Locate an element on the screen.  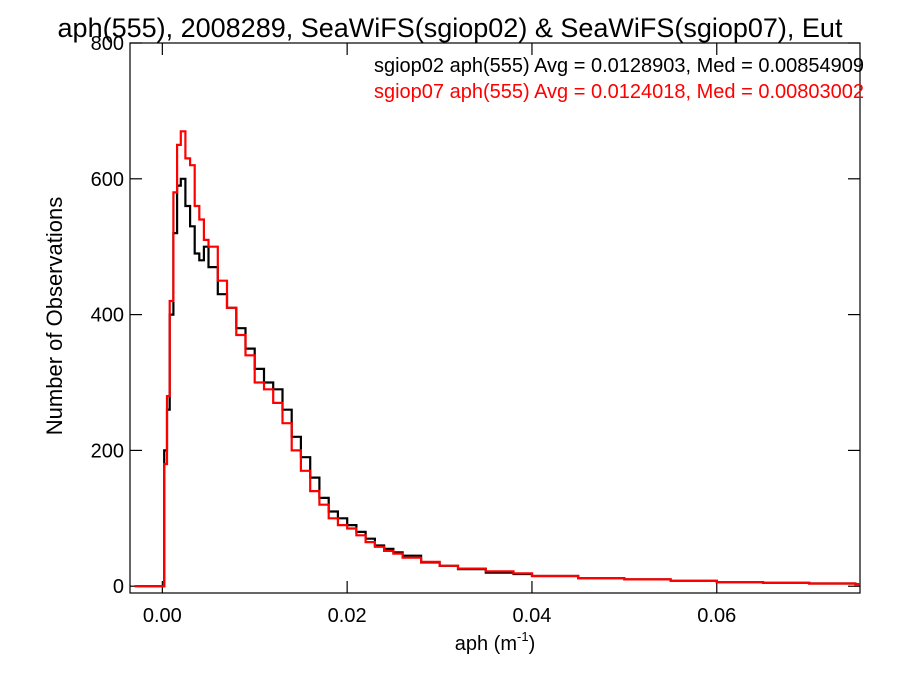
y-tick-label: 400 is located at coordinates (107, 316).